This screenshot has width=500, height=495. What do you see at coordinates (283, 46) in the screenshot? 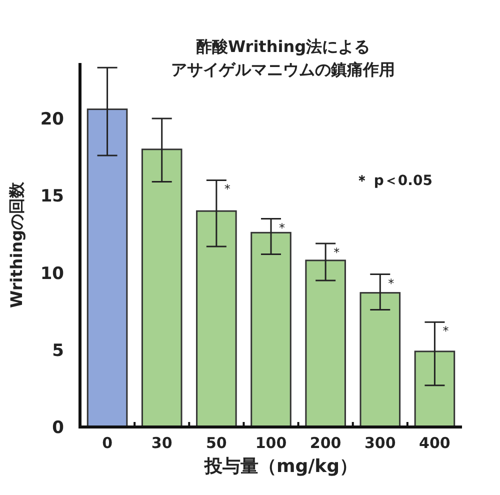
I see `chart-title: 酢酸Writhing法による` at bounding box center [283, 46].